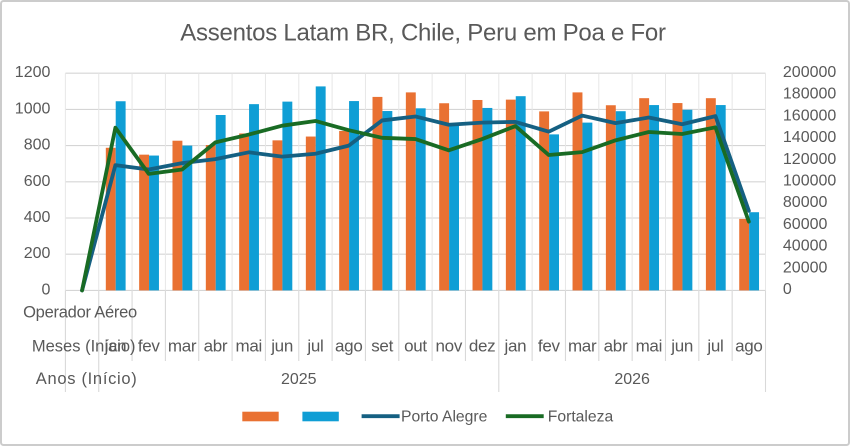 Image resolution: width=850 pixels, height=446 pixels. I want to click on svg-text: 200, so click(37, 253).